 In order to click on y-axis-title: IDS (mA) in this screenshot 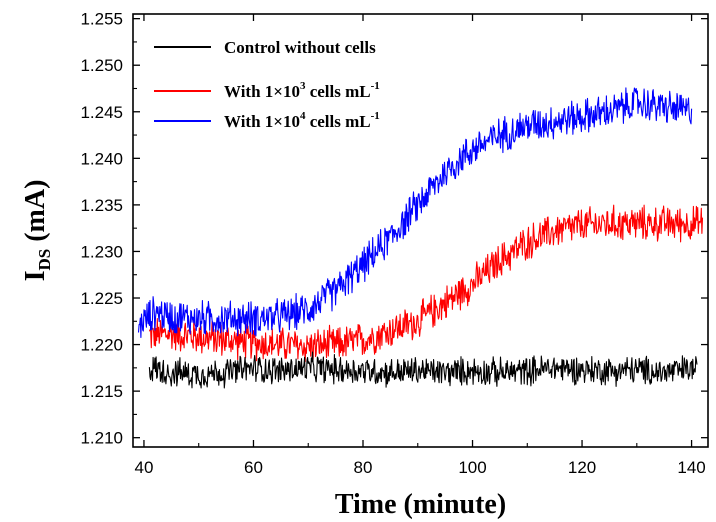, I will do `click(37, 231)`.